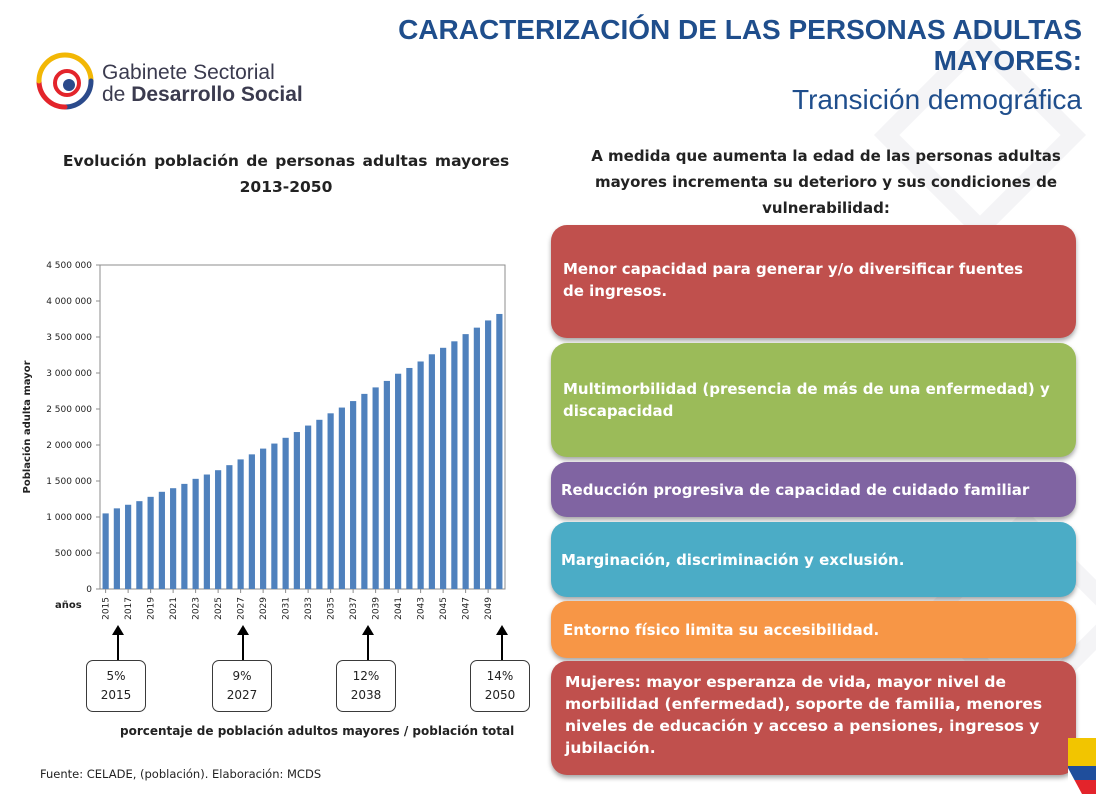 The image size is (1096, 794). What do you see at coordinates (188, 72) in the screenshot?
I see `logo-text-line1: Gabinete Sectorial` at bounding box center [188, 72].